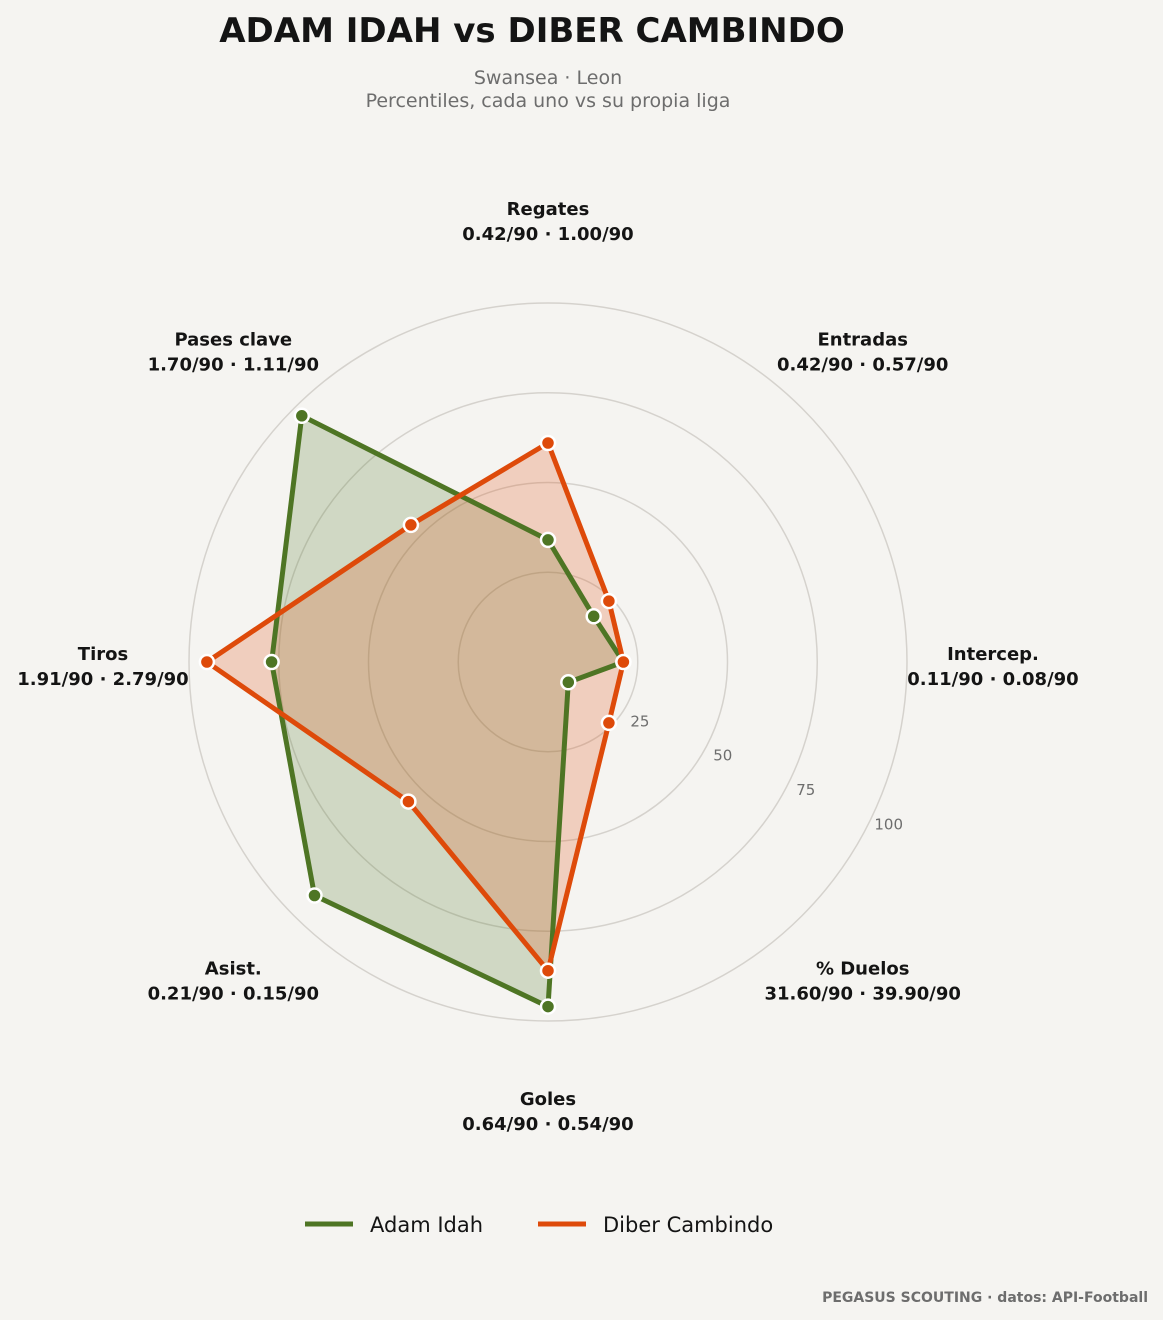  I want to click on axis-values-4: 0.64/90 · 0.54/90, so click(547, 1124).